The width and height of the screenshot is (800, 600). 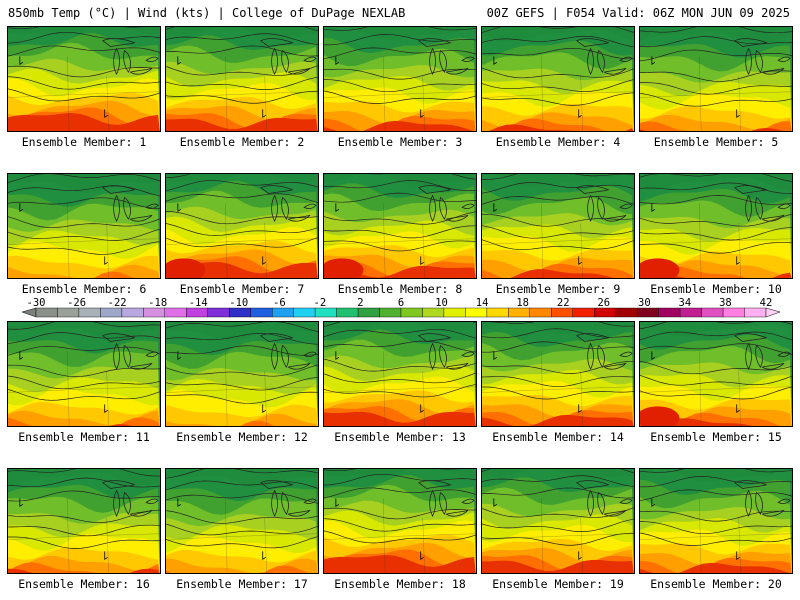 I want to click on colorbar-tick-label: -10, so click(x=239, y=303).